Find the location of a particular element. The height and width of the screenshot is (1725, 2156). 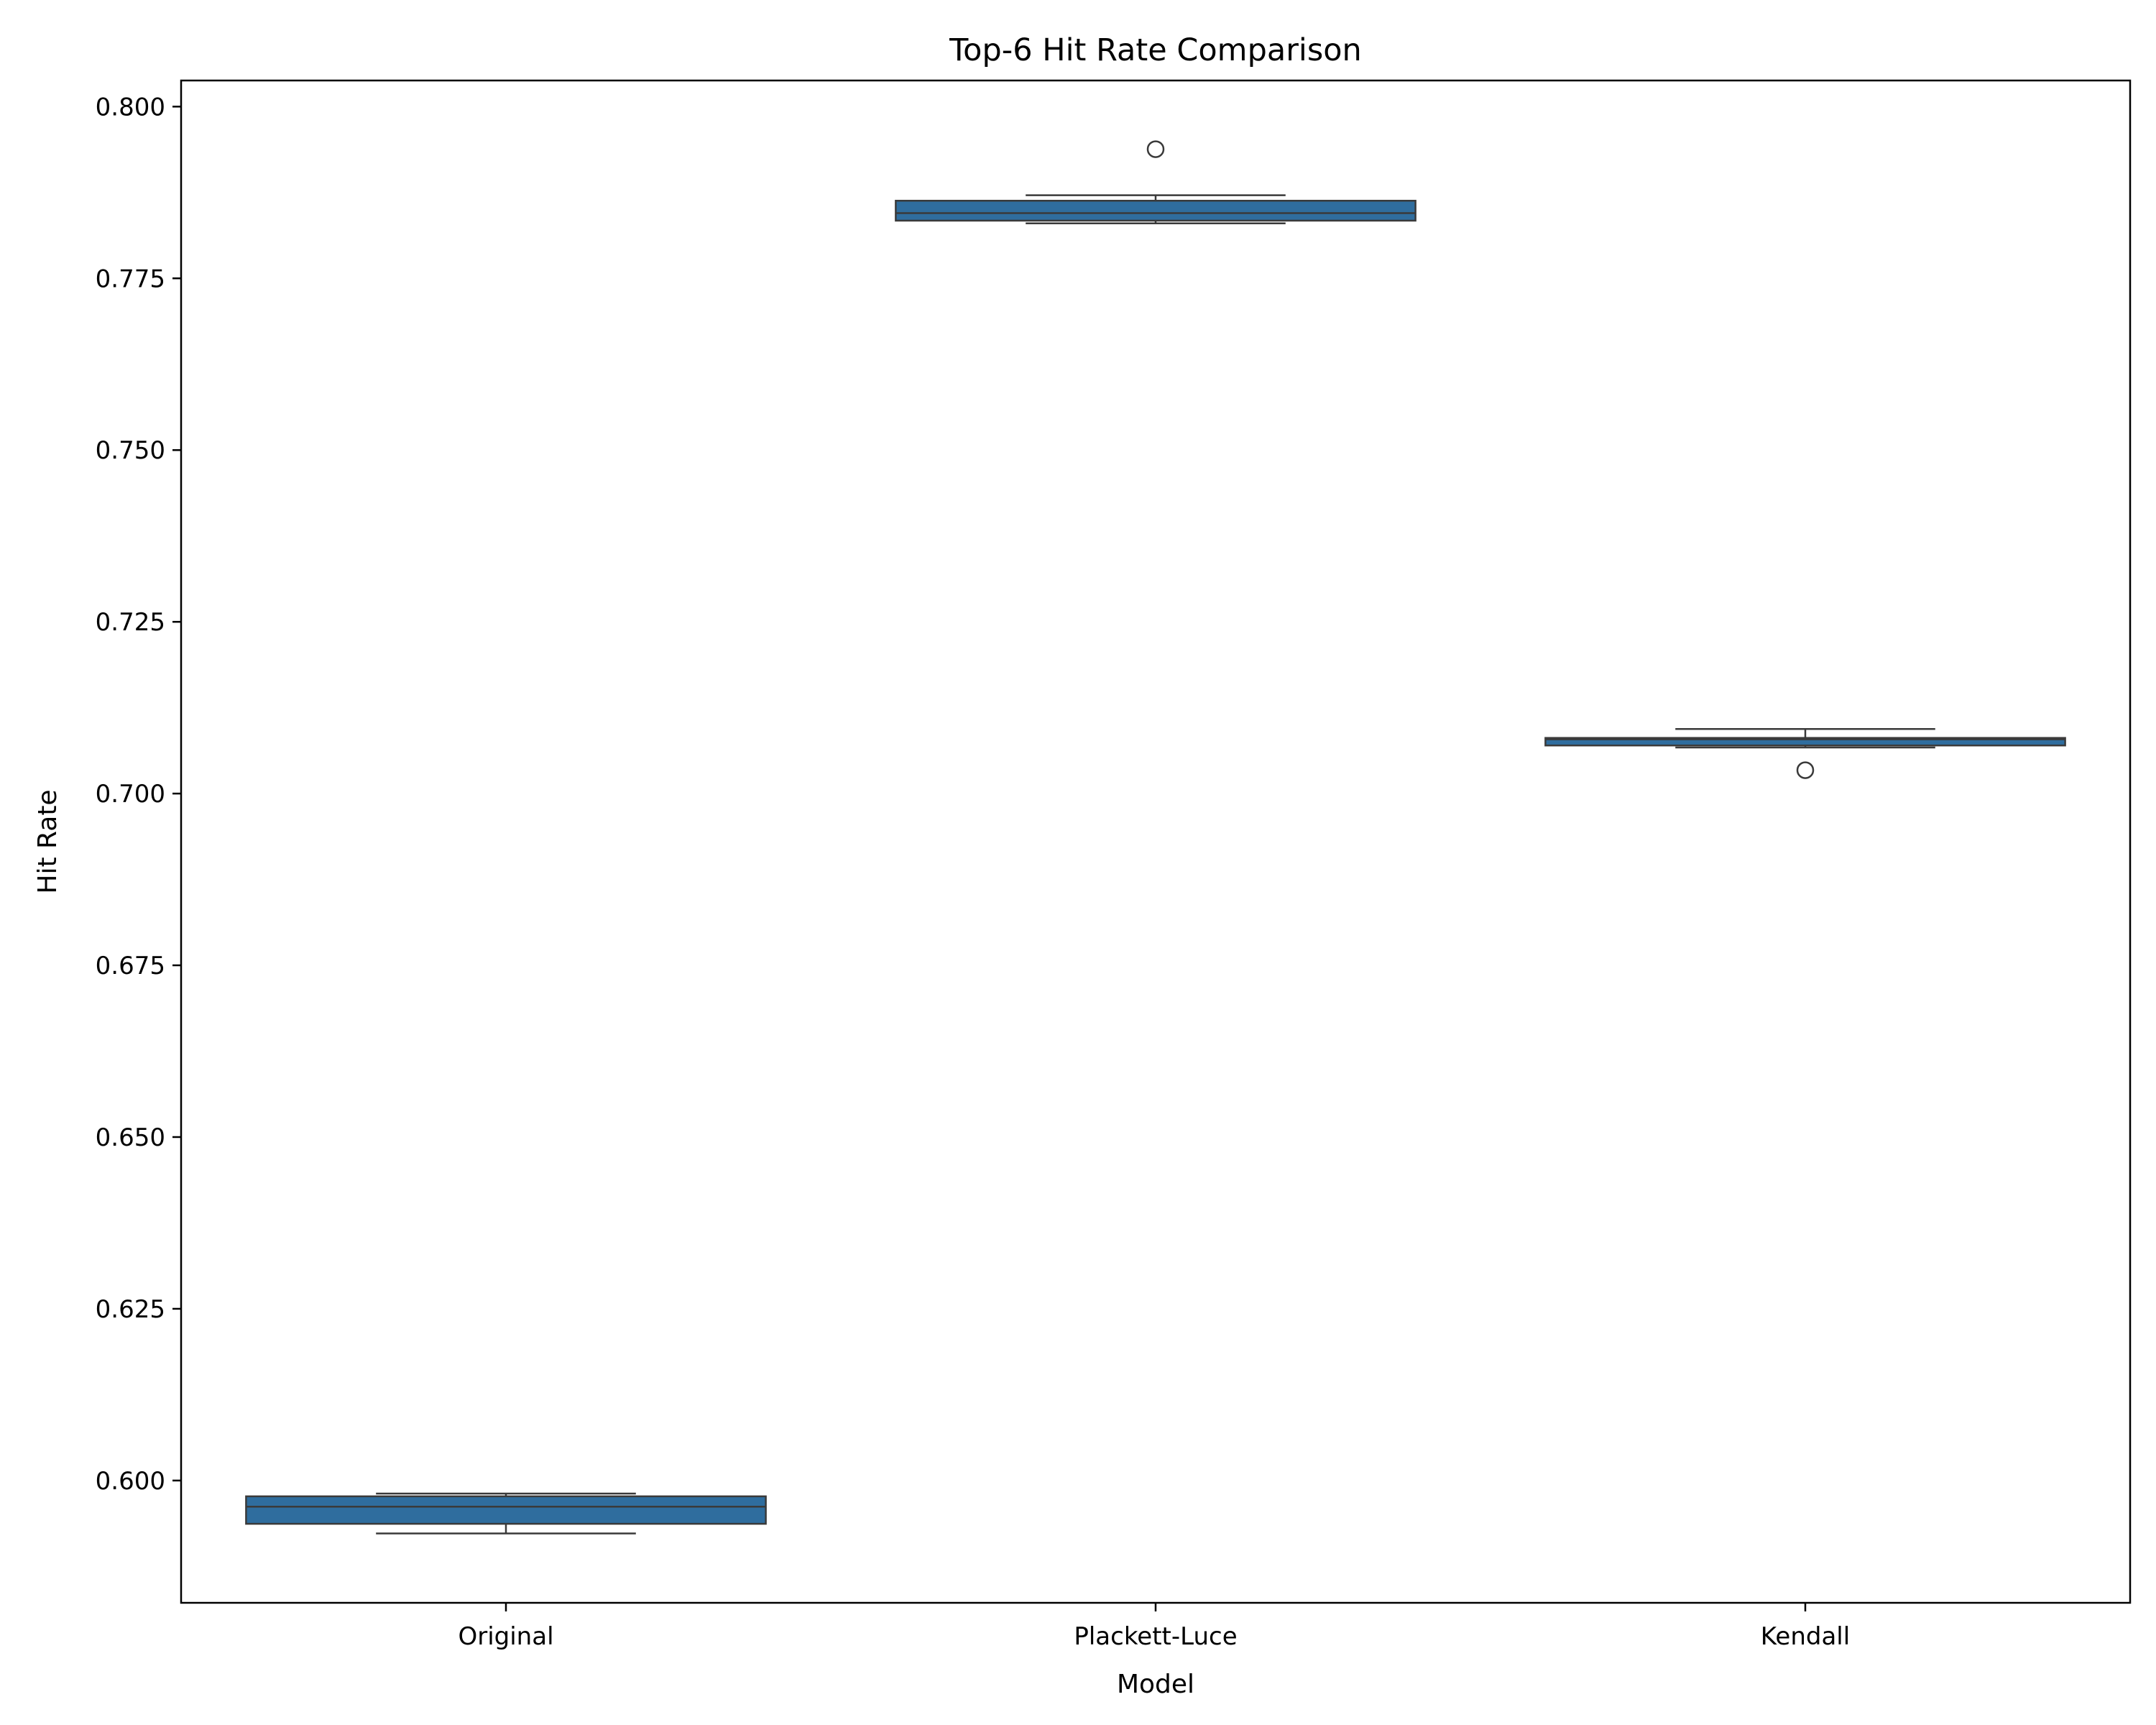

y-tick-label: 0.675 is located at coordinates (130, 966).